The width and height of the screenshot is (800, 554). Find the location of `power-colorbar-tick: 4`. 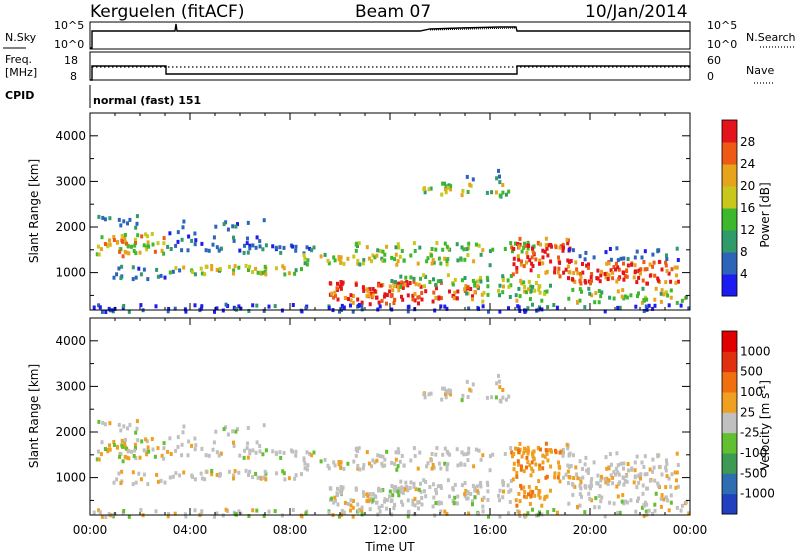

power-colorbar-tick: 4 is located at coordinates (744, 274).